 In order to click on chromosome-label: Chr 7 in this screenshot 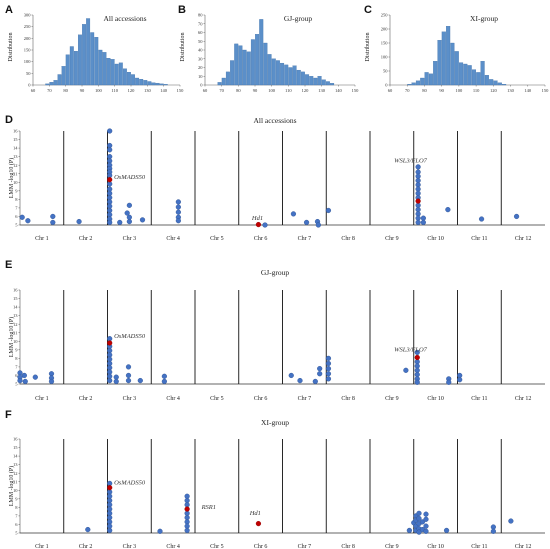, I will do `click(305, 239)`.